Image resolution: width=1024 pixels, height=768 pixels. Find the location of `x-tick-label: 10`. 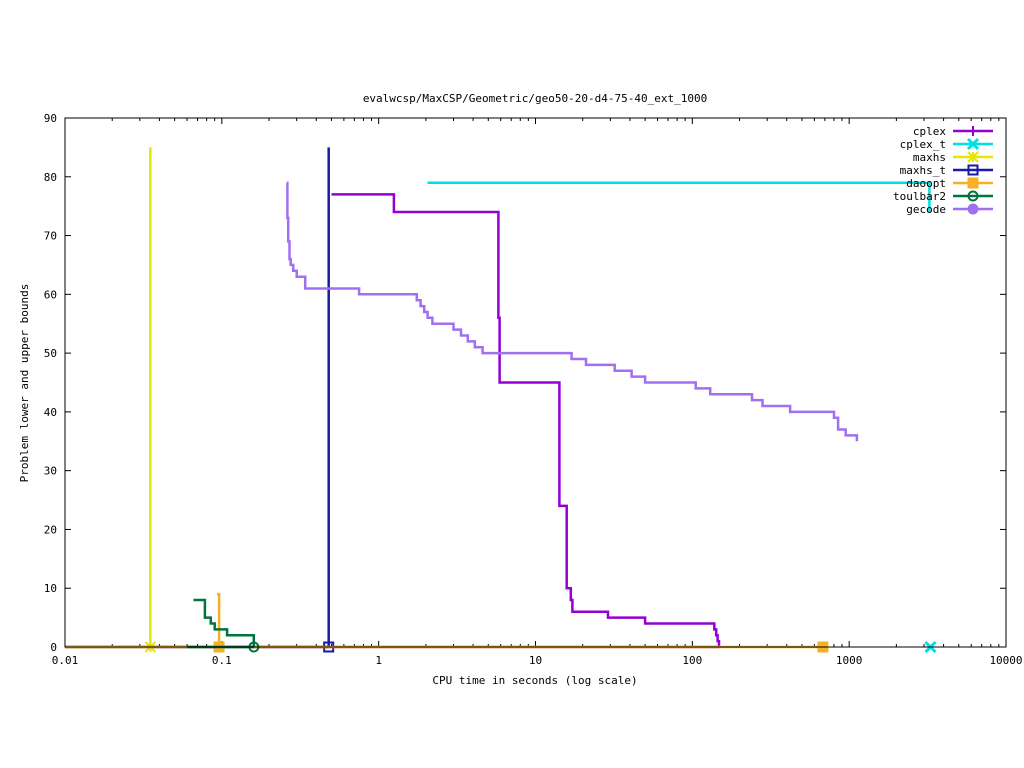

x-tick-label: 10 is located at coordinates (535, 660).